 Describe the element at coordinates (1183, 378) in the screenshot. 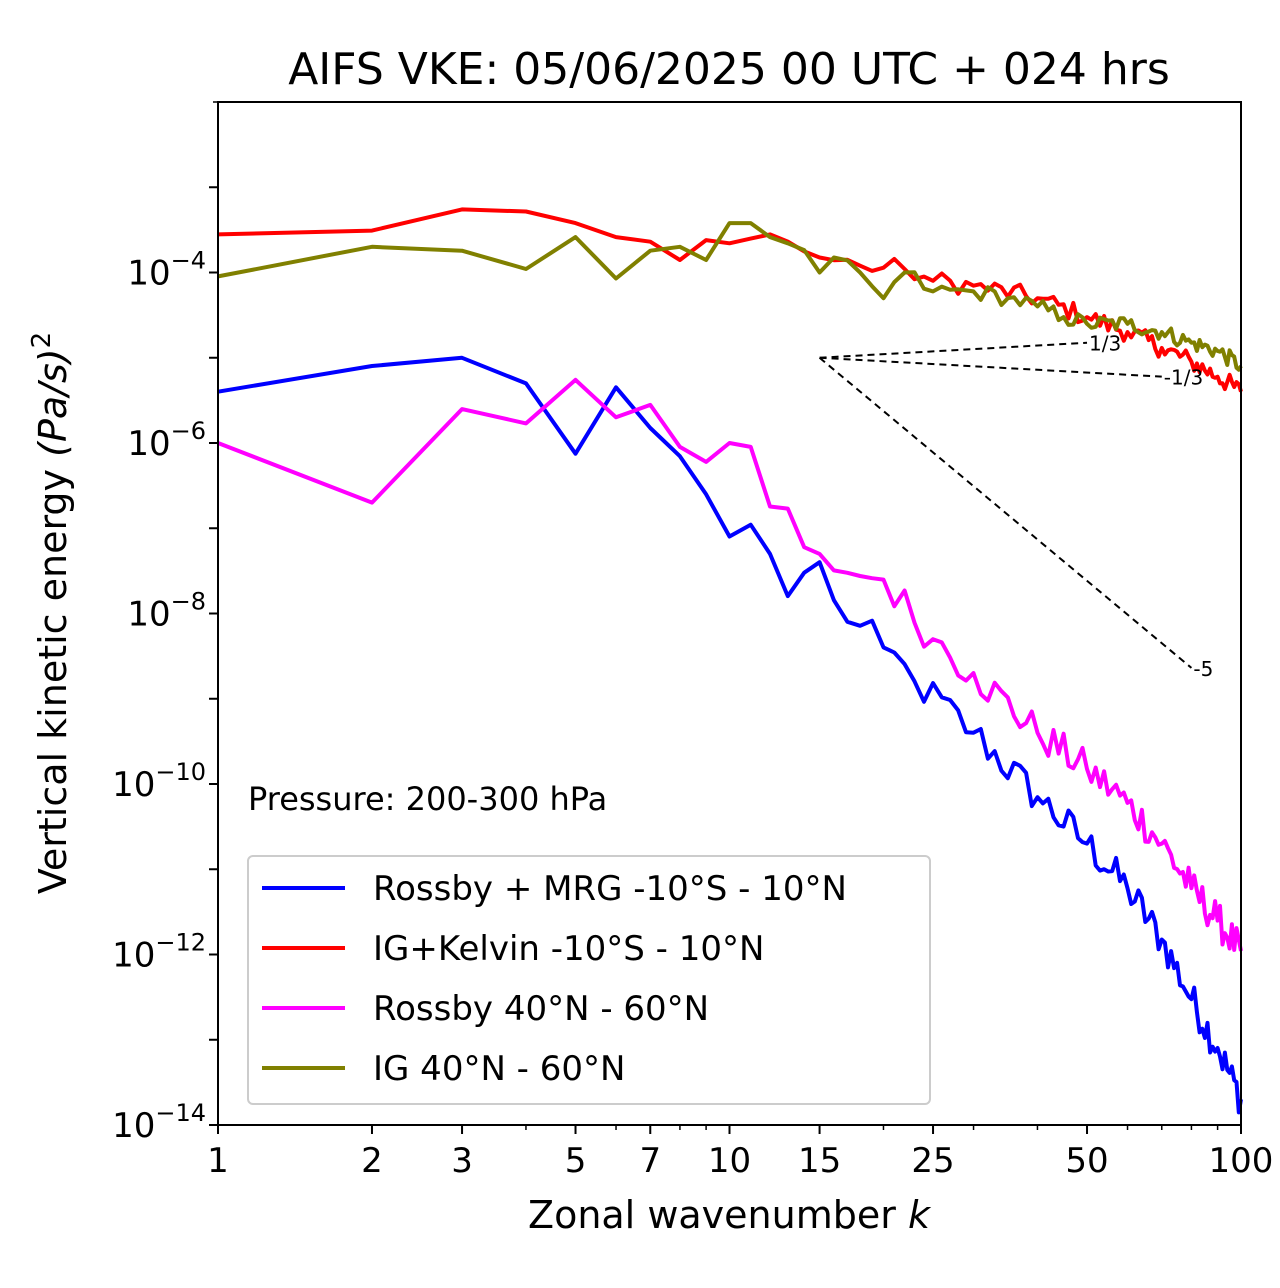

I see `slope-label-1-3: -1/3` at that location.